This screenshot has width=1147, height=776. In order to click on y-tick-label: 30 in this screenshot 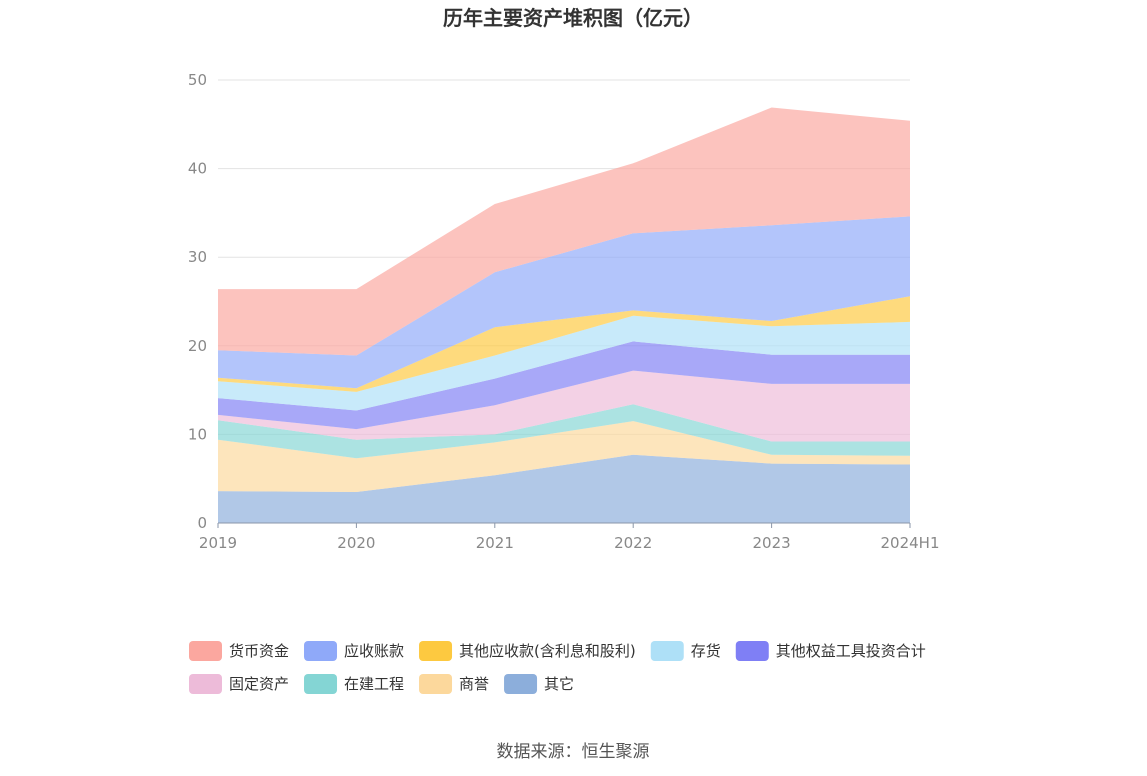, I will do `click(197, 257)`.